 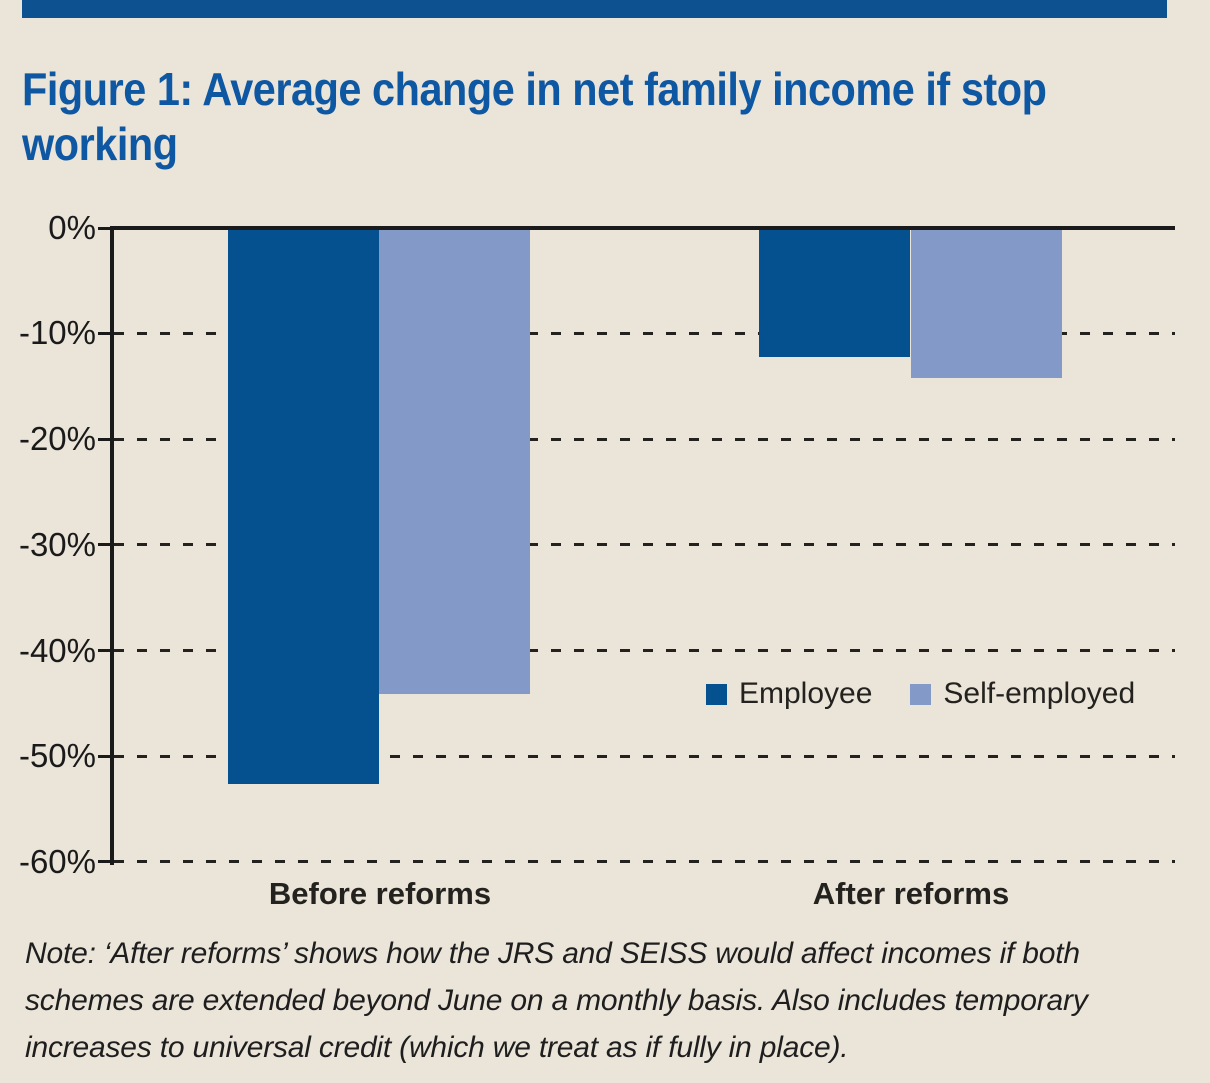 What do you see at coordinates (986, 304) in the screenshot?
I see `bar-after-reforms-self-employed` at bounding box center [986, 304].